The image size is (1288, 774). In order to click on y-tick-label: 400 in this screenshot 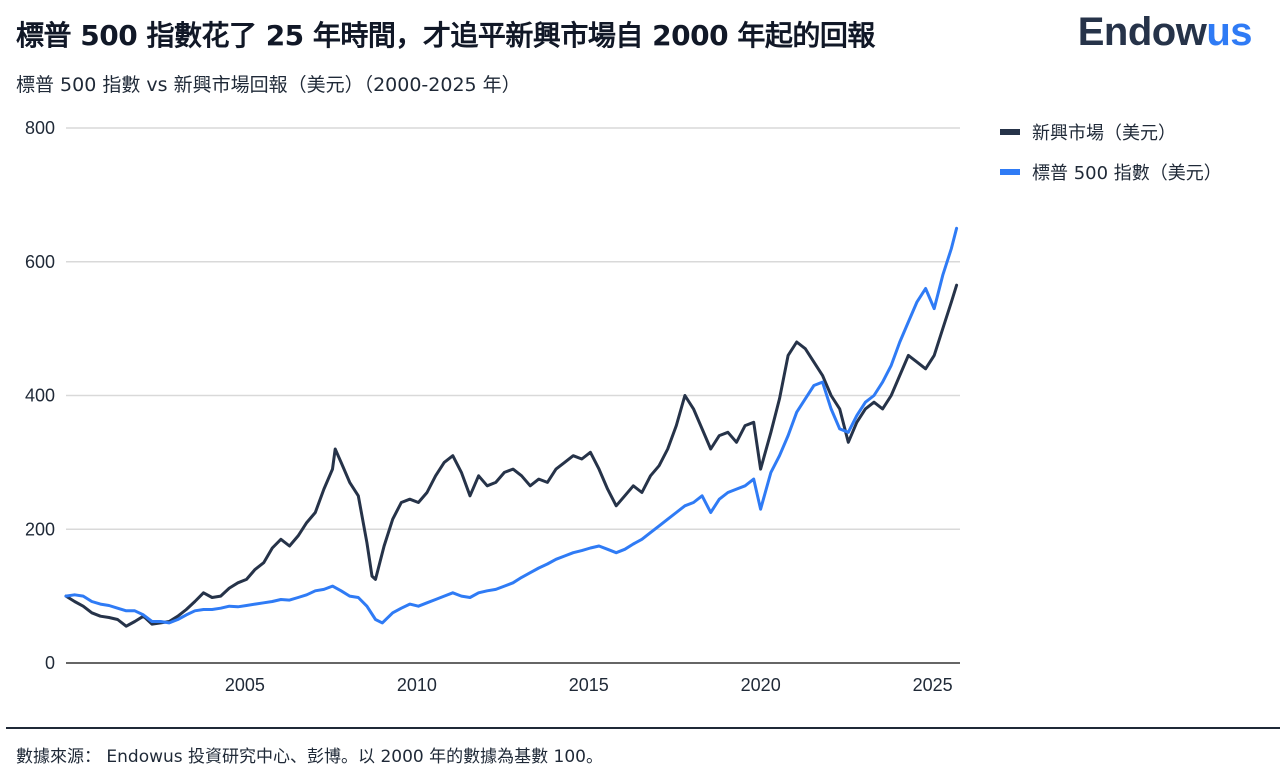, I will do `click(40, 396)`.